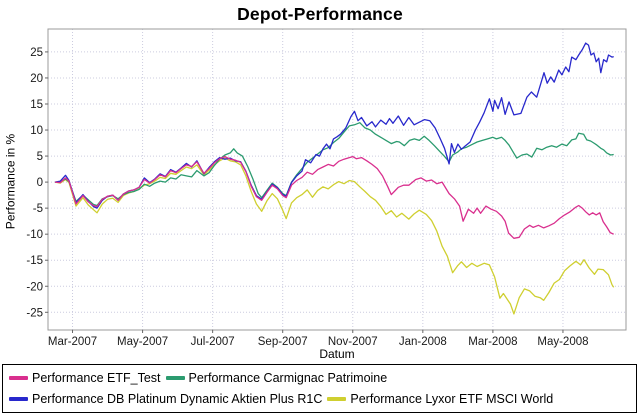 This screenshot has height=417, width=640. I want to click on y-tick-label: -20, so click(34, 287).